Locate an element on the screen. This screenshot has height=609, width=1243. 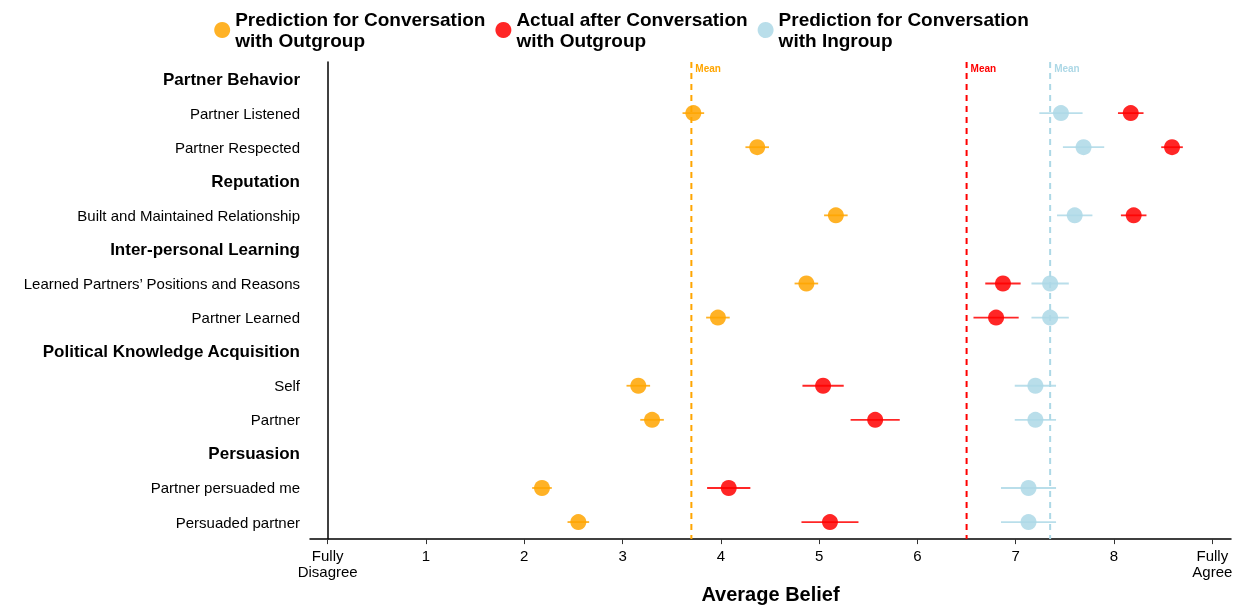
y-tick-label: Partner persuaded me is located at coordinates (225, 488).